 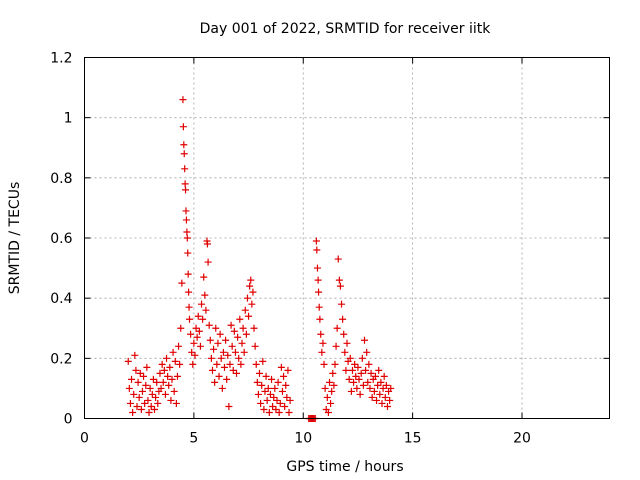 I want to click on y-tick-label: 1.2, so click(x=61, y=59).